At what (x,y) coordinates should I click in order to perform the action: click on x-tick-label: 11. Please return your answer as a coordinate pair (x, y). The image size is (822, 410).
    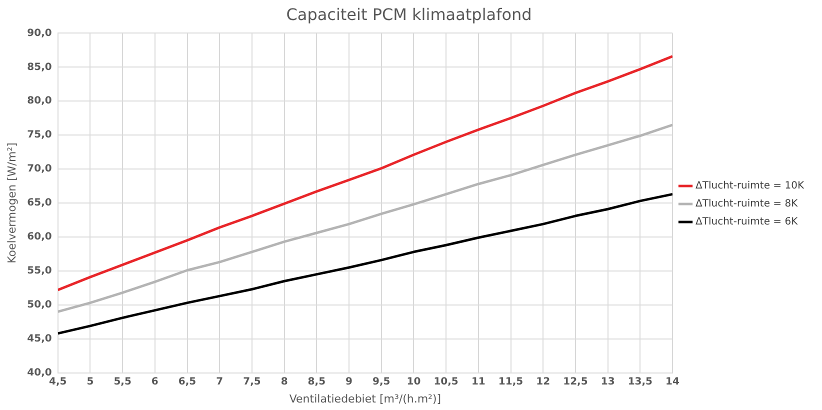
    Looking at the image, I should click on (478, 382).